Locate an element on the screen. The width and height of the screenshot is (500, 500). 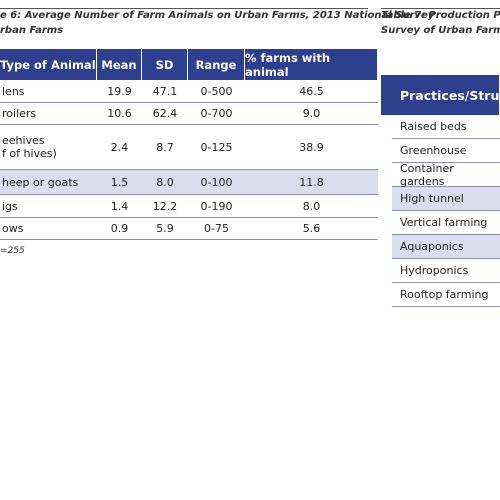
table-cell: 5.9 is located at coordinates (165, 229).